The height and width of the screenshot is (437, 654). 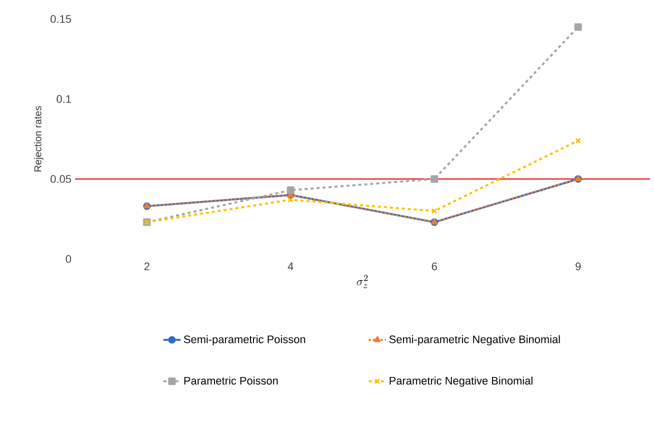 I want to click on x-axis-title: $\sigma_z^2$, so click(x=362, y=281).